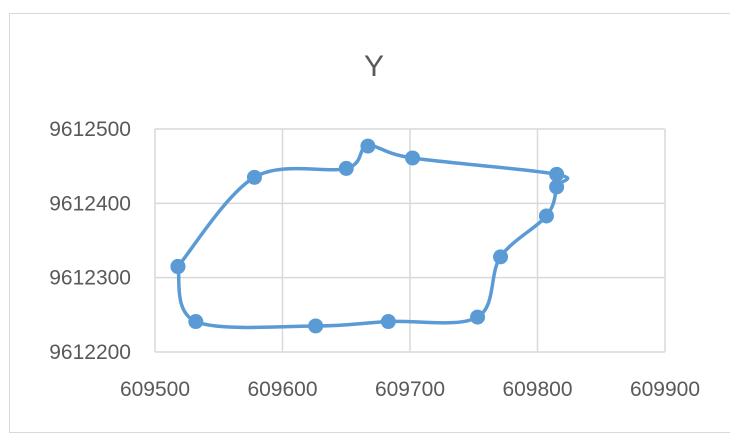 The width and height of the screenshot is (730, 433). What do you see at coordinates (665, 389) in the screenshot?
I see `x-tick-label: 609900` at bounding box center [665, 389].